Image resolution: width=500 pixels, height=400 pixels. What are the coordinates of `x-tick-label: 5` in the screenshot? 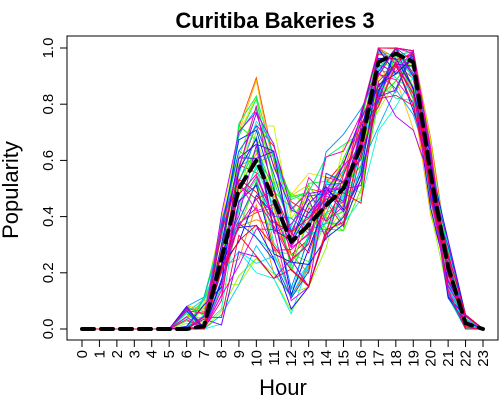 It's located at (169, 354).